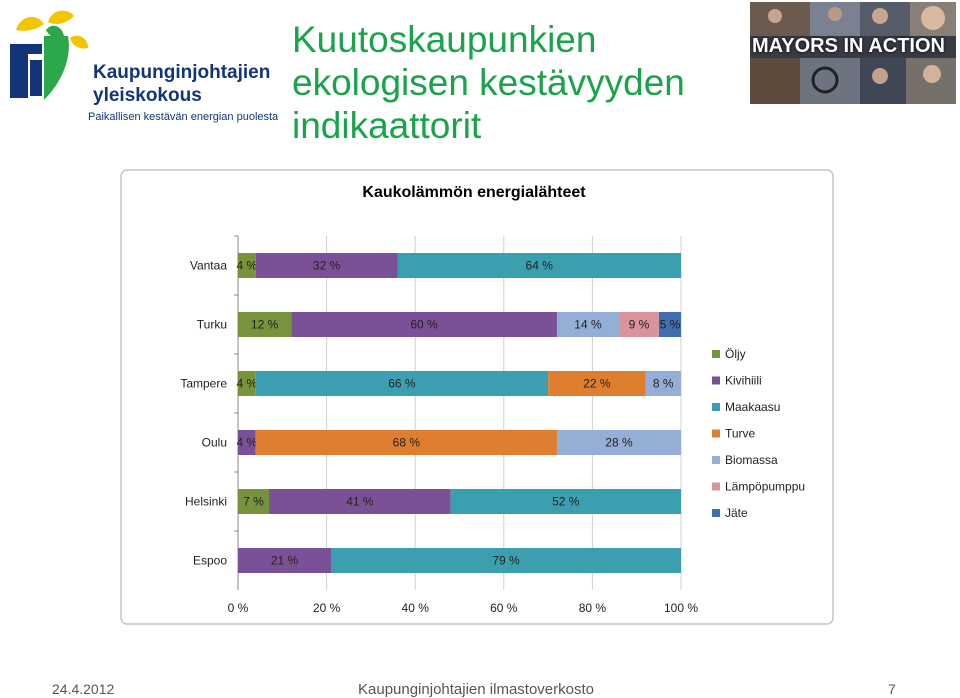 The height and width of the screenshot is (698, 960). Describe the element at coordinates (183, 117) in the screenshot. I see `logo-tagline: Paikallisen kestävän energian puolesta` at that location.